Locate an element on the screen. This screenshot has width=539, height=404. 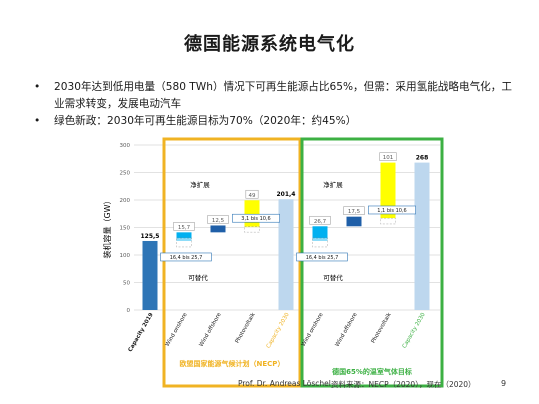
y-tick-label: 50 is located at coordinates (126, 284).